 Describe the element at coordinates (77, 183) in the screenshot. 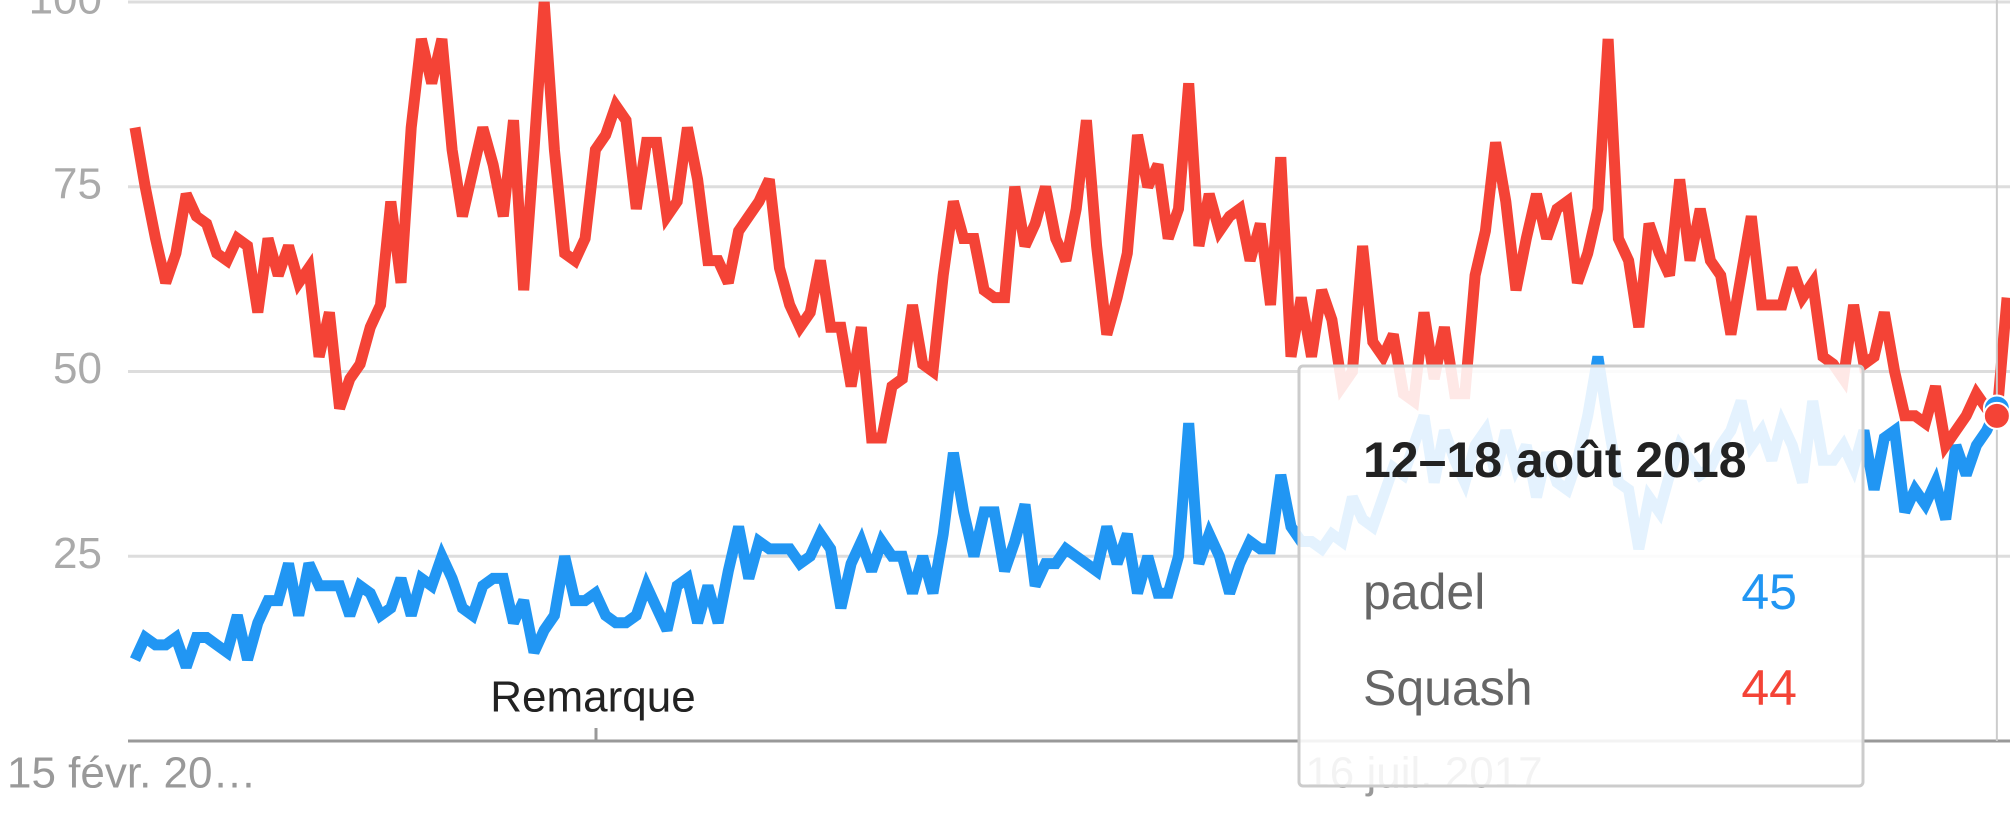

I see `y-tick-label: 75` at that location.